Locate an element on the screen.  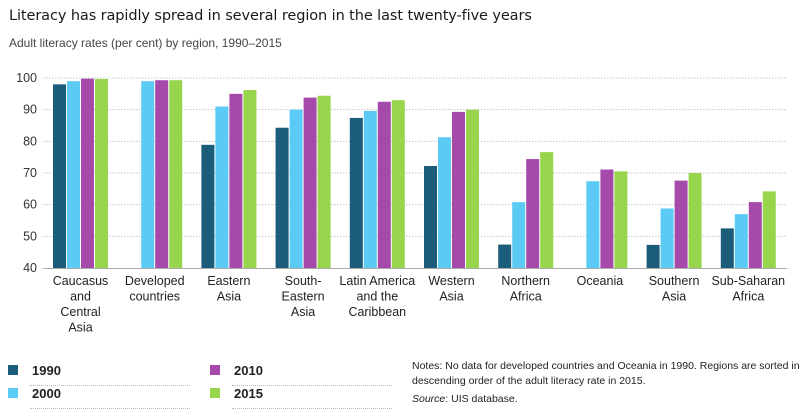
y-tick-label: 100 is located at coordinates (26, 78).